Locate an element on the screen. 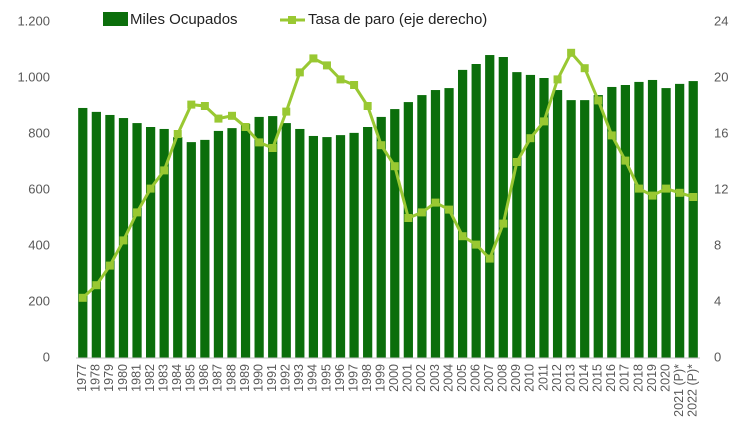 The height and width of the screenshot is (434, 734). x-tick-label: 2018 is located at coordinates (638, 378).